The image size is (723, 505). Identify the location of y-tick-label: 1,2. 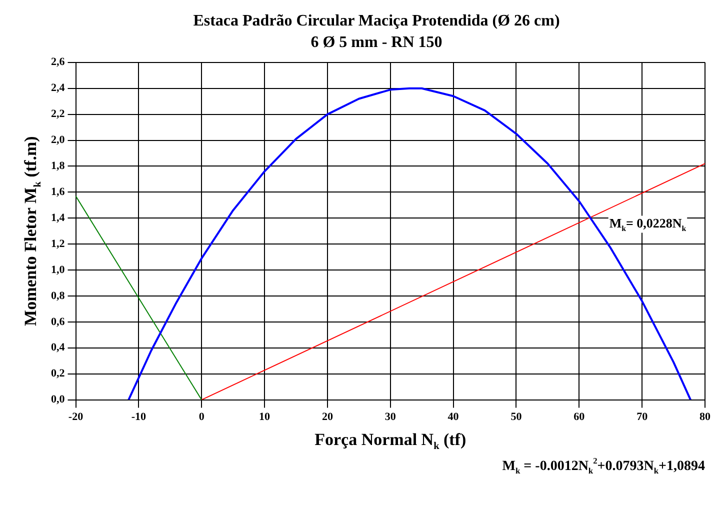
(58, 244).